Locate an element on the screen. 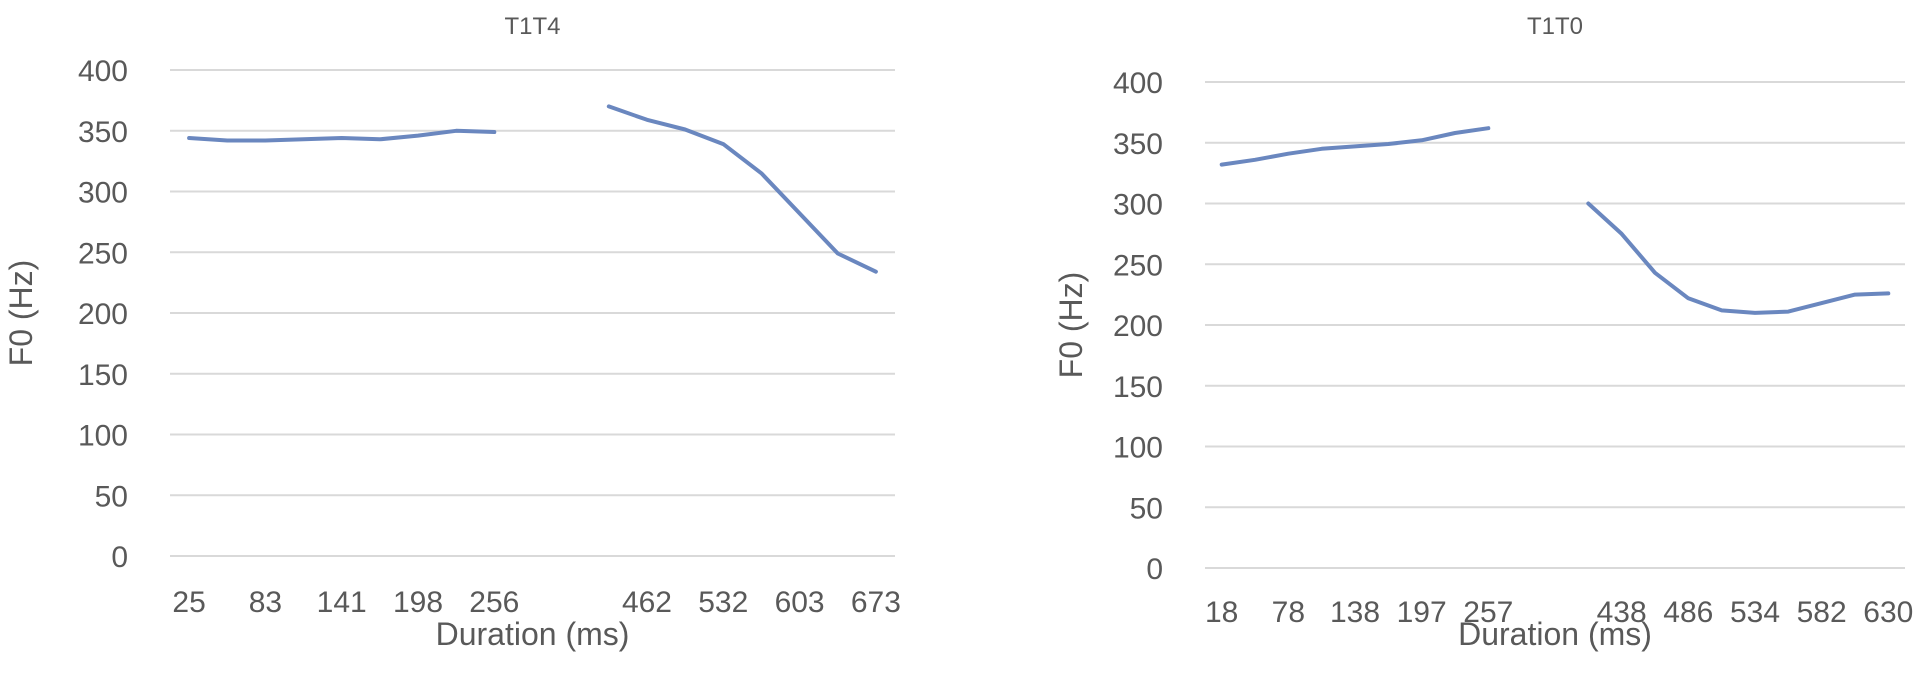 The image size is (1922, 692). chart-title: T1T0 is located at coordinates (1555, 26).